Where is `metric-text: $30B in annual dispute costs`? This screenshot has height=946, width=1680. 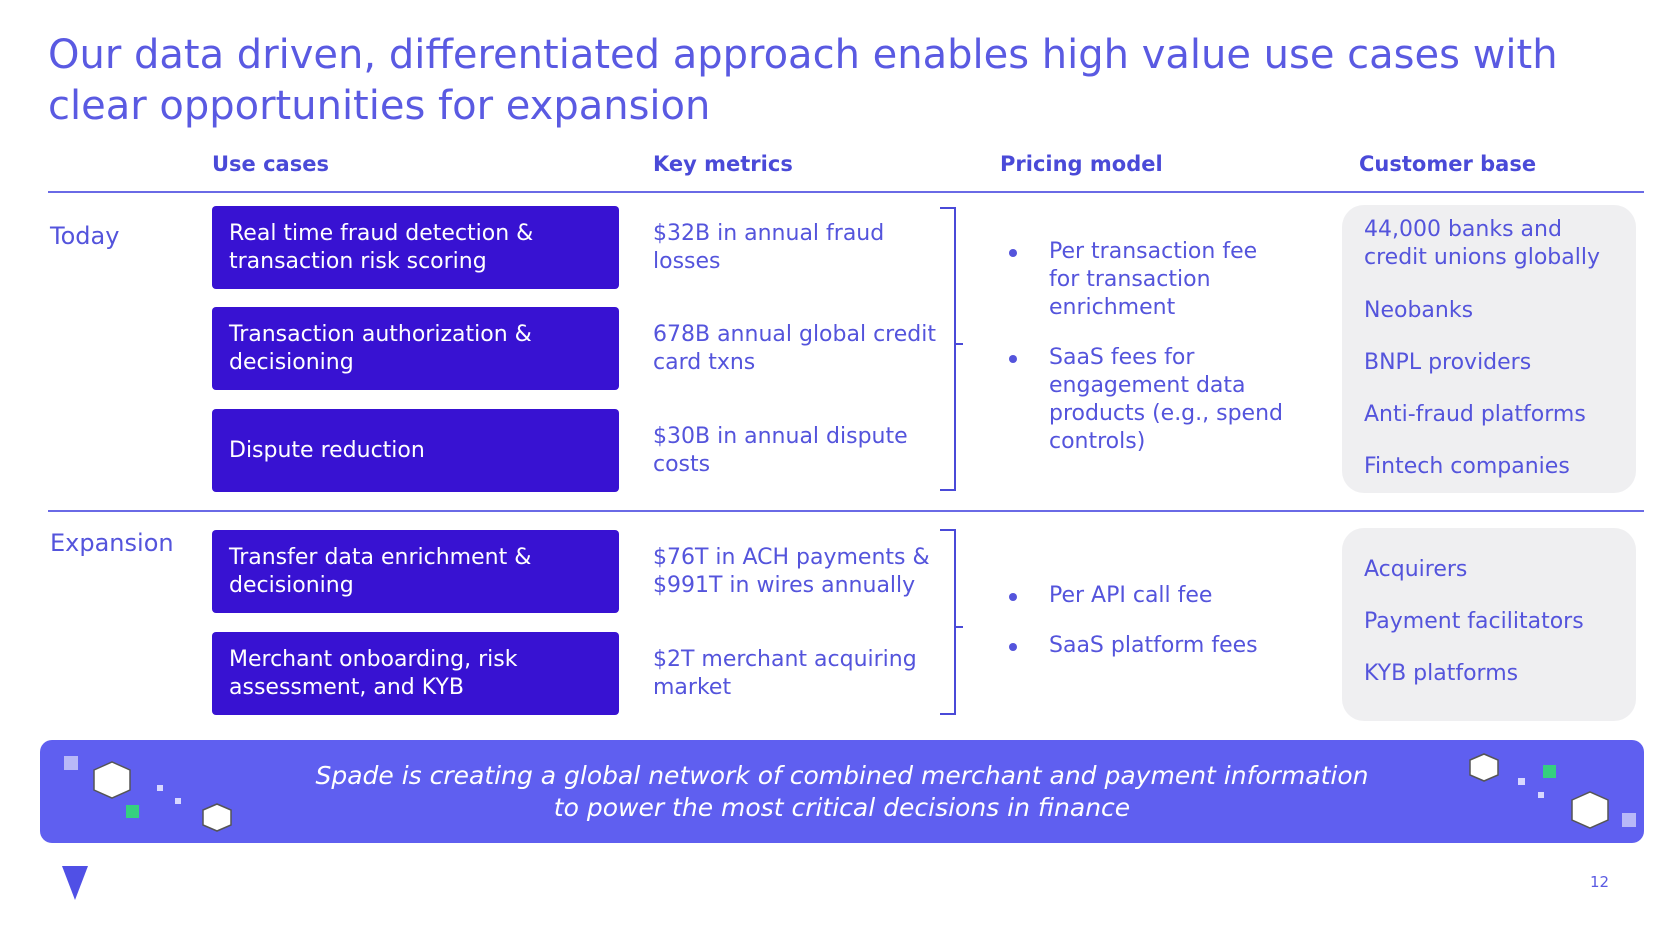
metric-text: $30B in annual dispute costs is located at coordinates (780, 450).